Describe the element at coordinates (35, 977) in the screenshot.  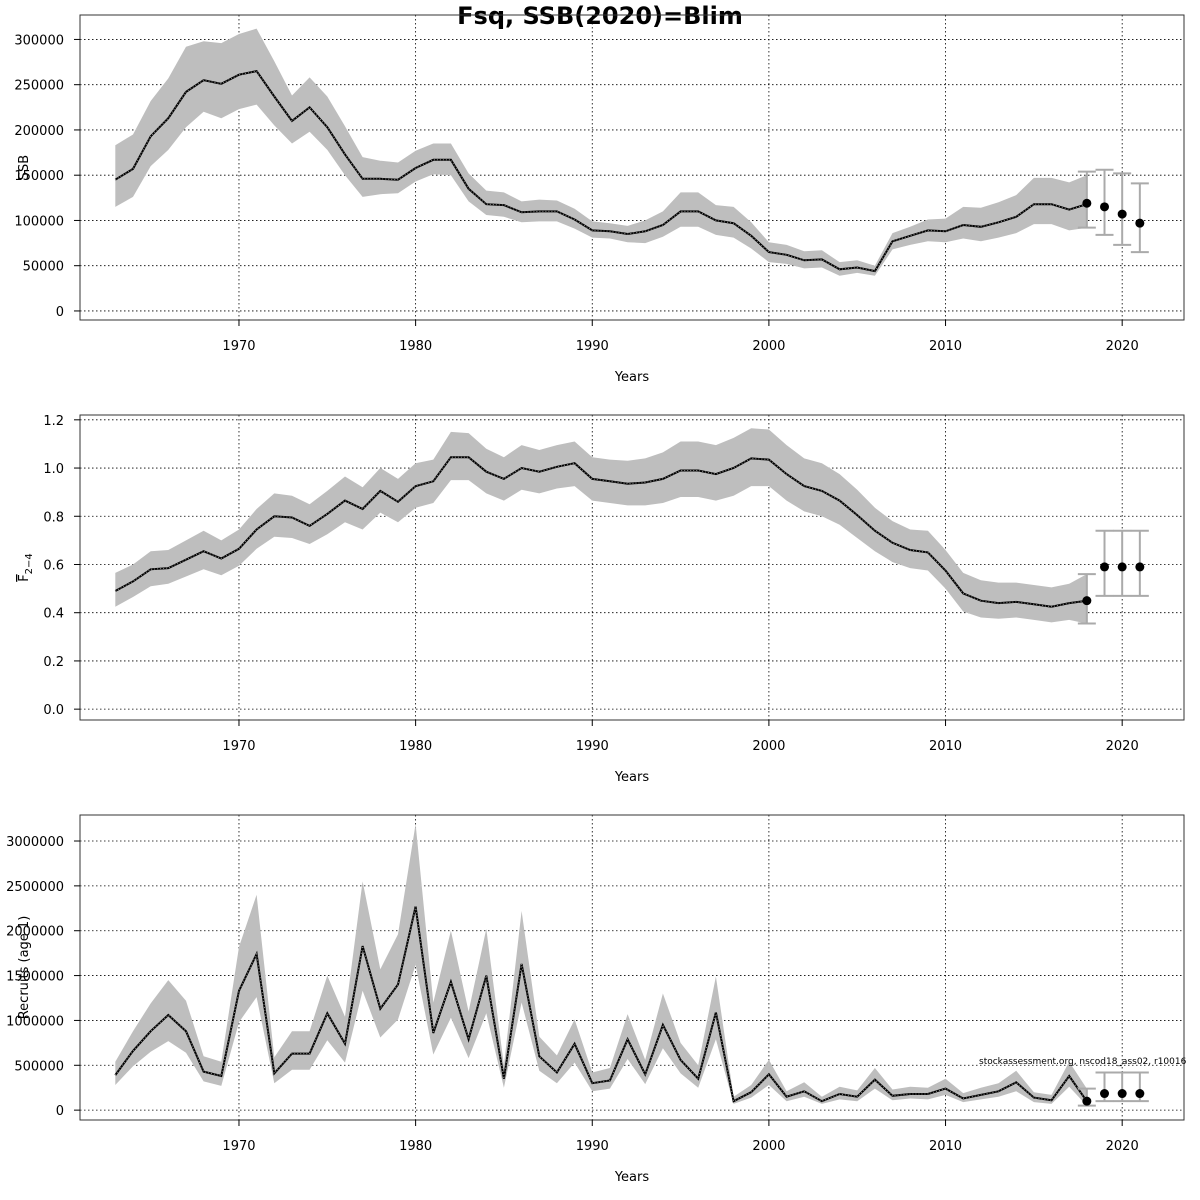
I see `y-tick-label: 1500000` at that location.